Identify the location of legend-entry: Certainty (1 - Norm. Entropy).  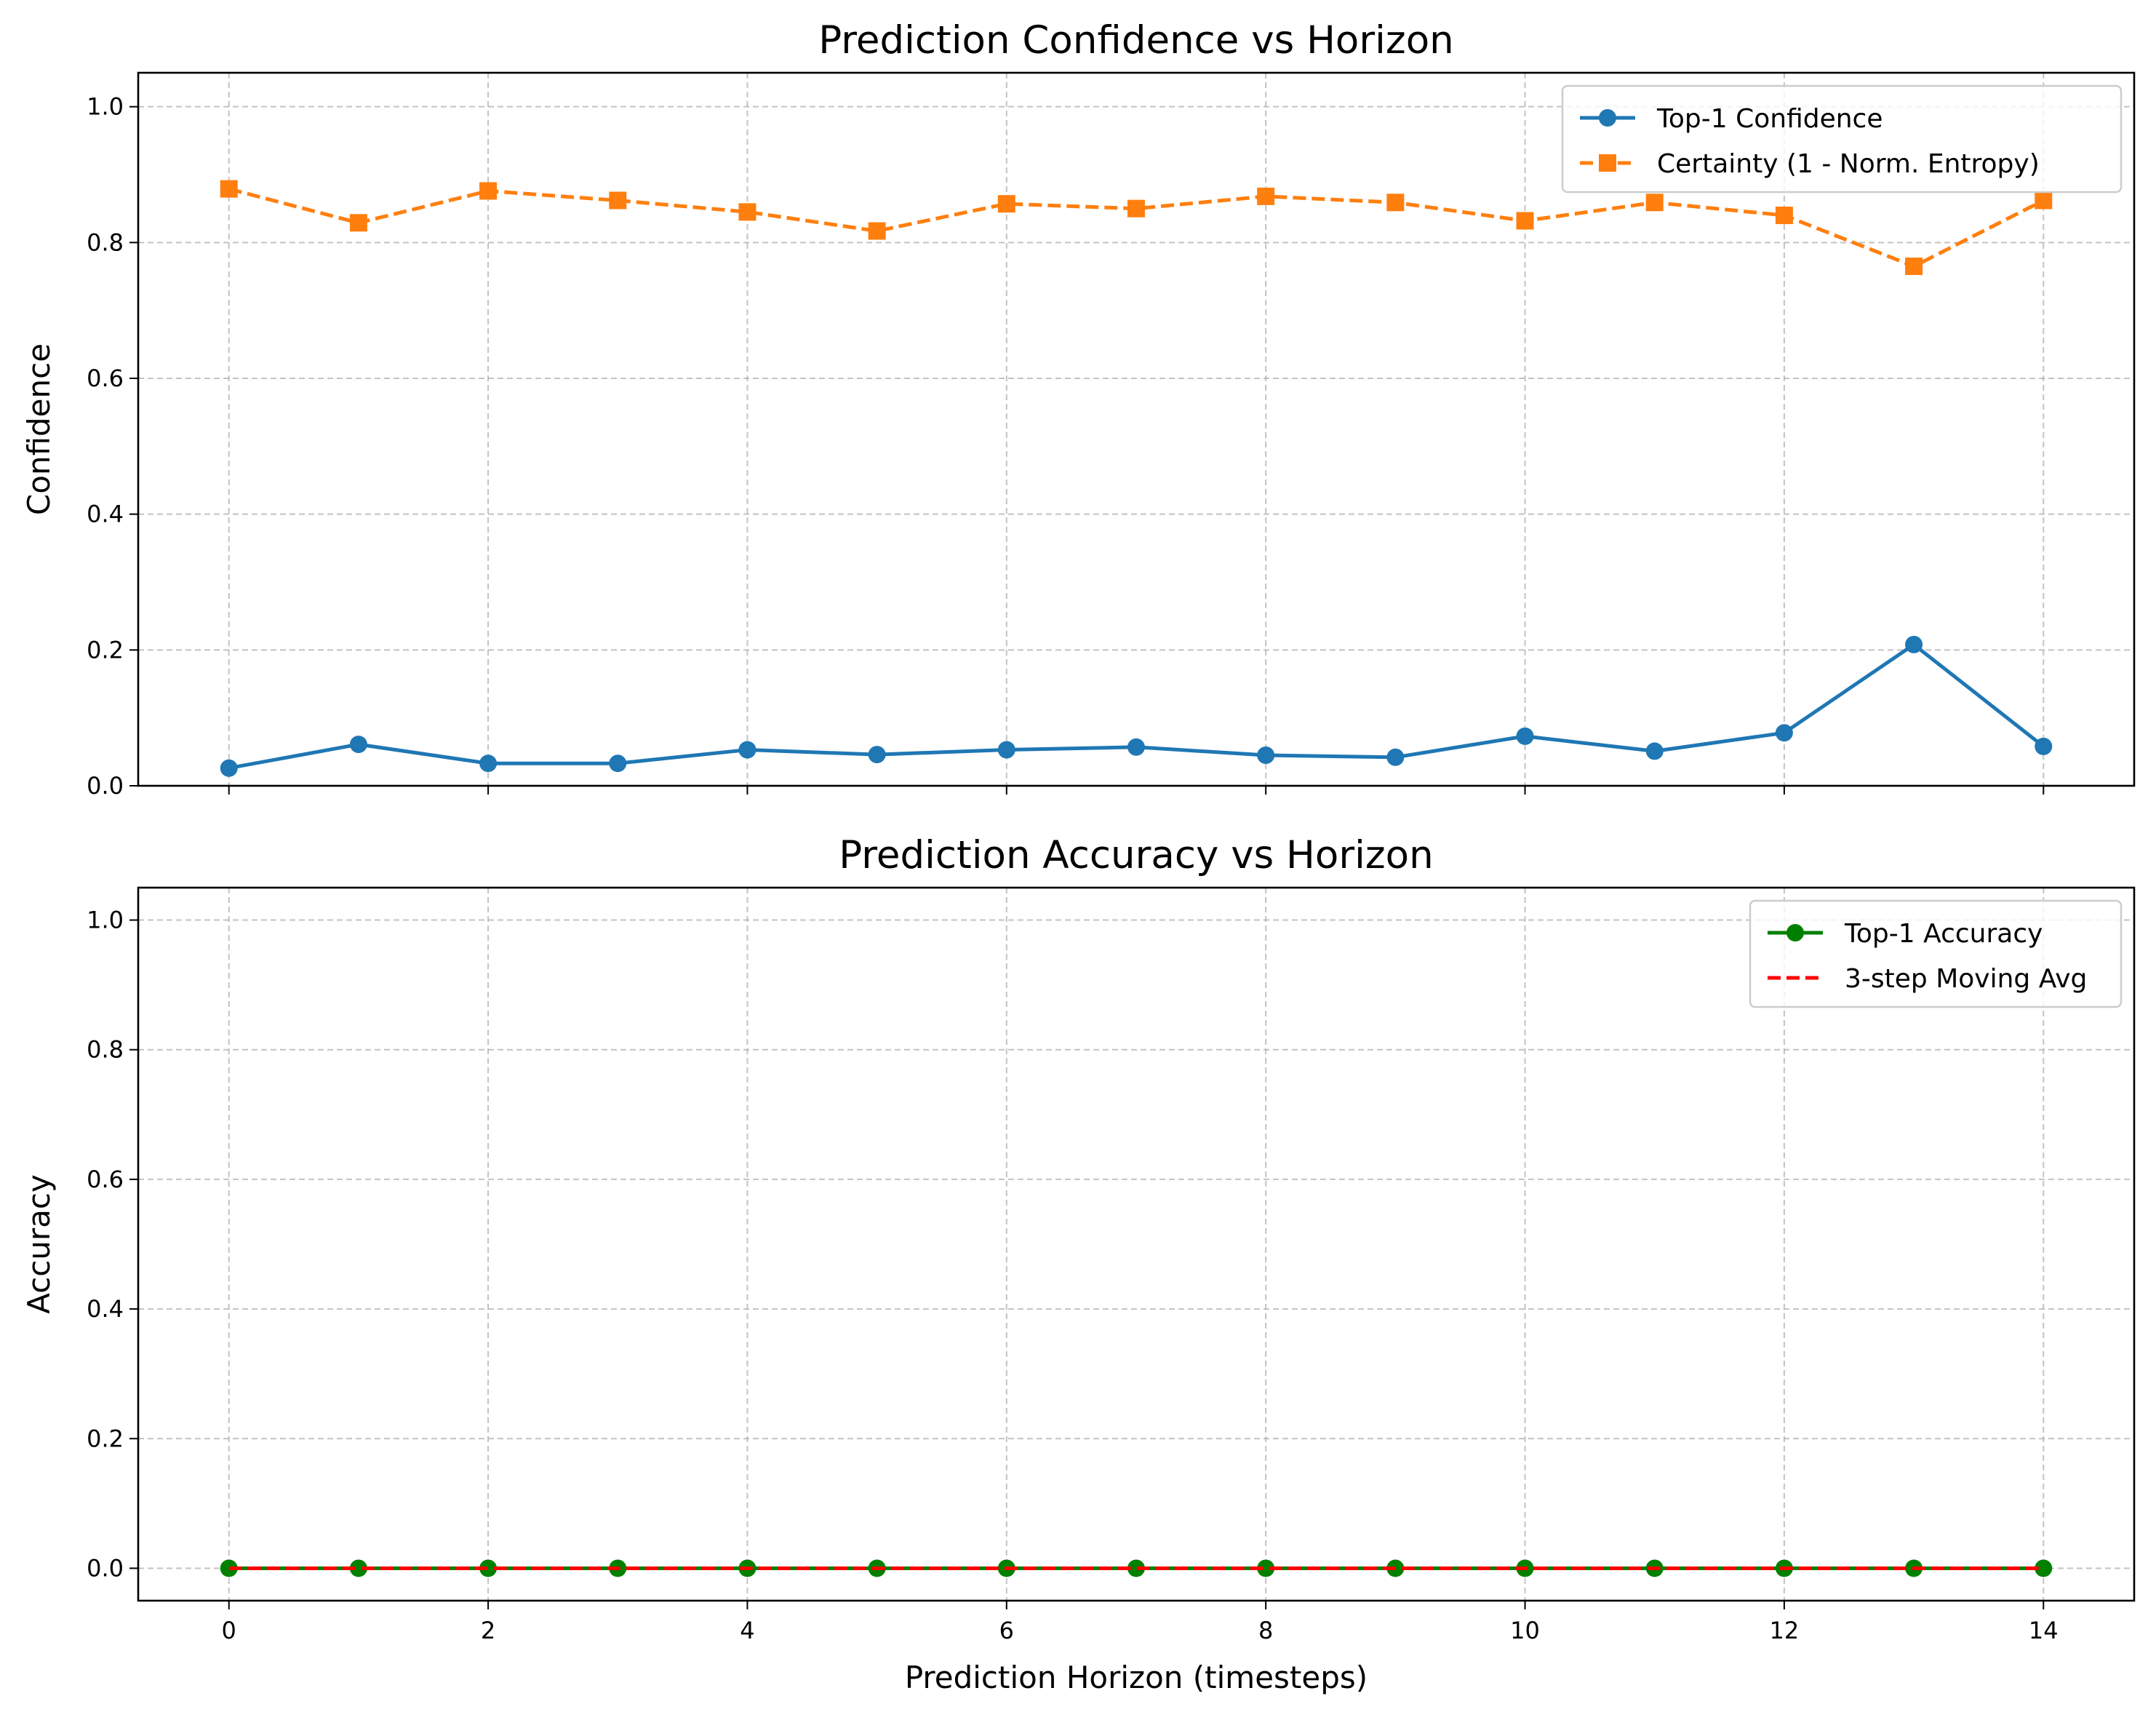
(1810, 164).